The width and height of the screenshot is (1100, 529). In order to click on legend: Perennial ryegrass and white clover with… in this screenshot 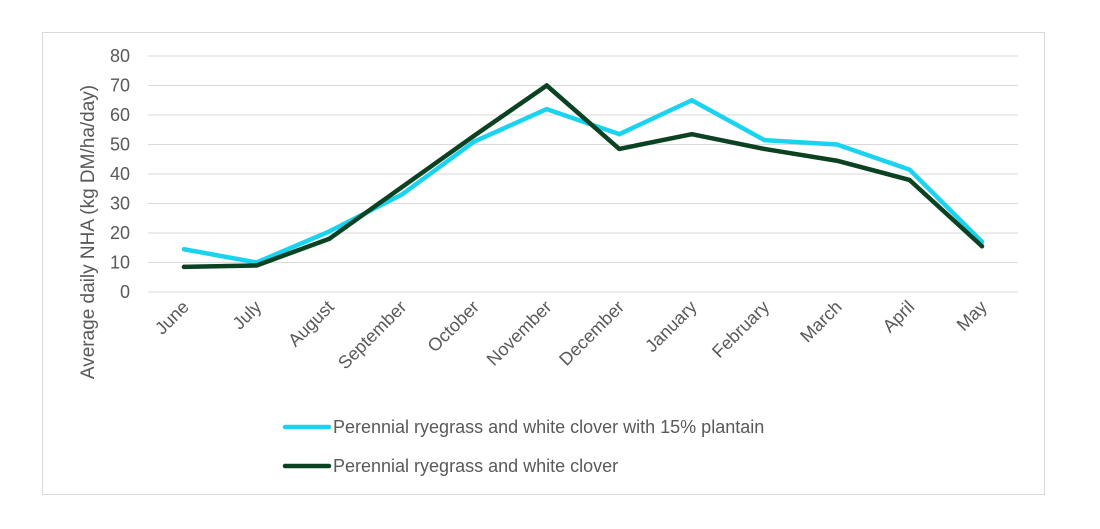, I will do `click(523, 446)`.